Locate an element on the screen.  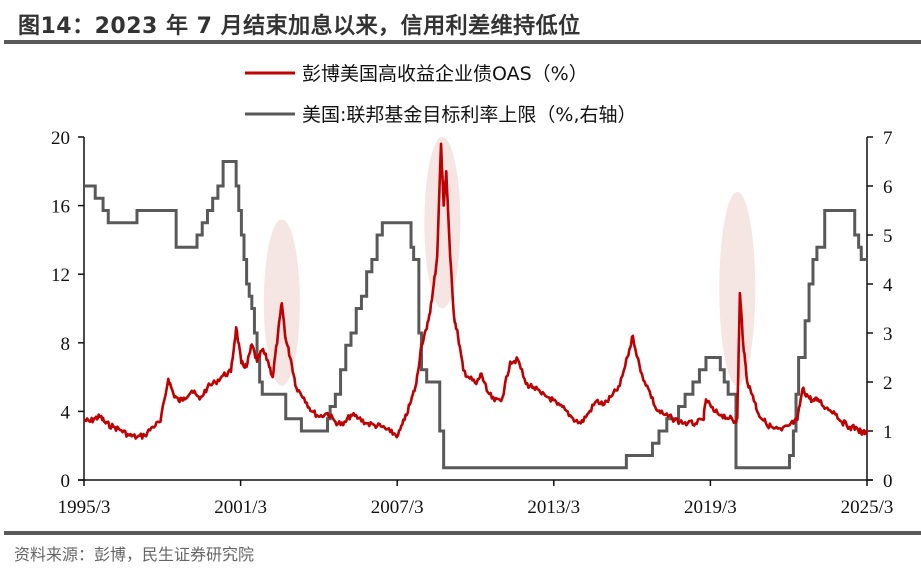
left-y-tick-label: 0 is located at coordinates (66, 481).